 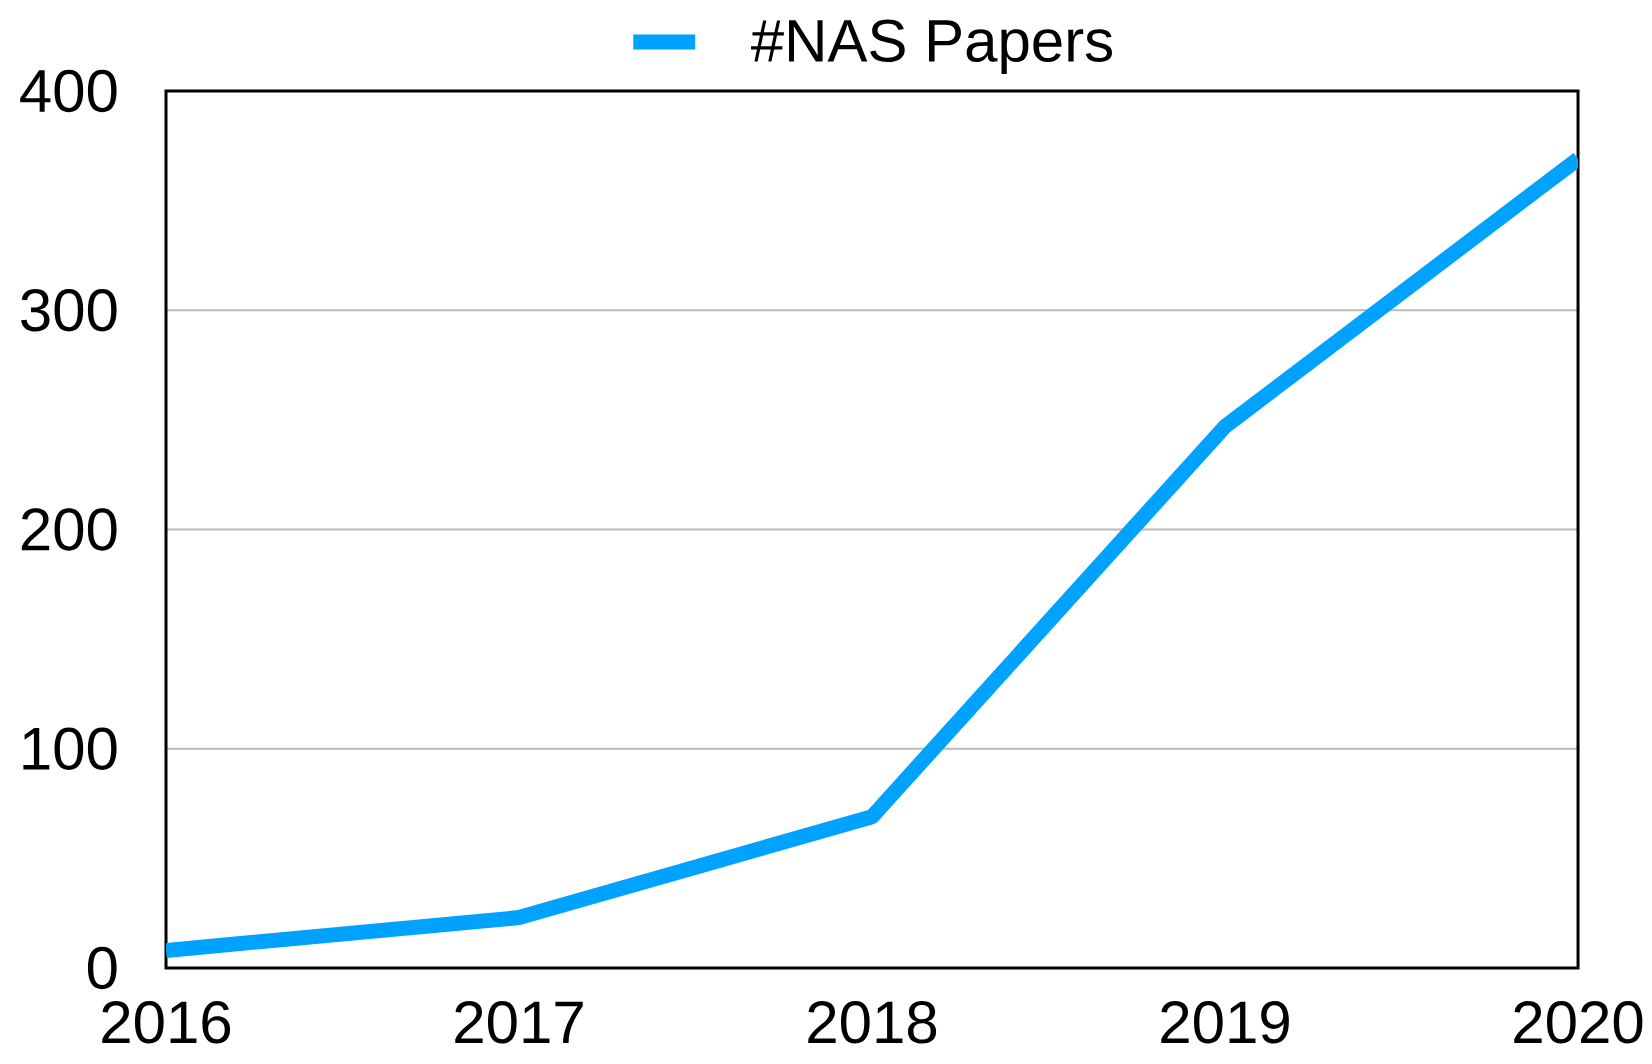 What do you see at coordinates (68, 91) in the screenshot?
I see `y-tick-label: 400` at bounding box center [68, 91].